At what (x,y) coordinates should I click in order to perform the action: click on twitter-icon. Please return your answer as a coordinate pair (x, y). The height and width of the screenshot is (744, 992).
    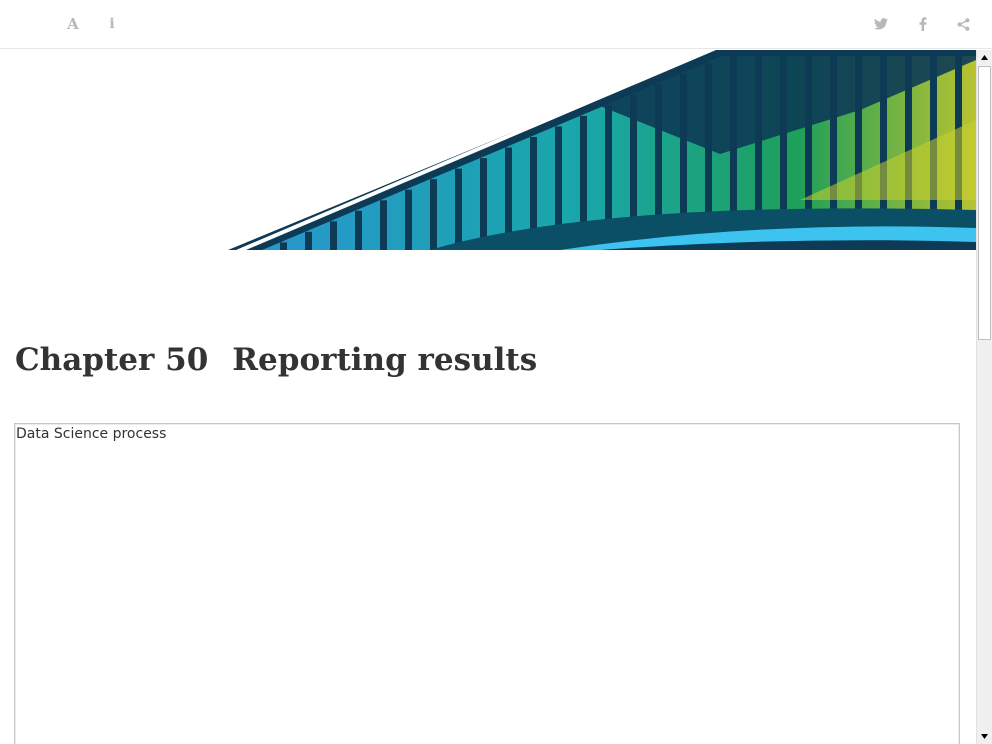
    Looking at the image, I should click on (881, 24).